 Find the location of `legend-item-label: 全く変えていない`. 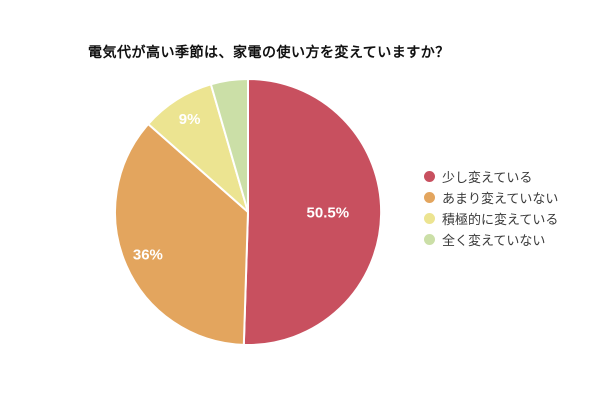

legend-item-label: 全く変えていない is located at coordinates (494, 240).